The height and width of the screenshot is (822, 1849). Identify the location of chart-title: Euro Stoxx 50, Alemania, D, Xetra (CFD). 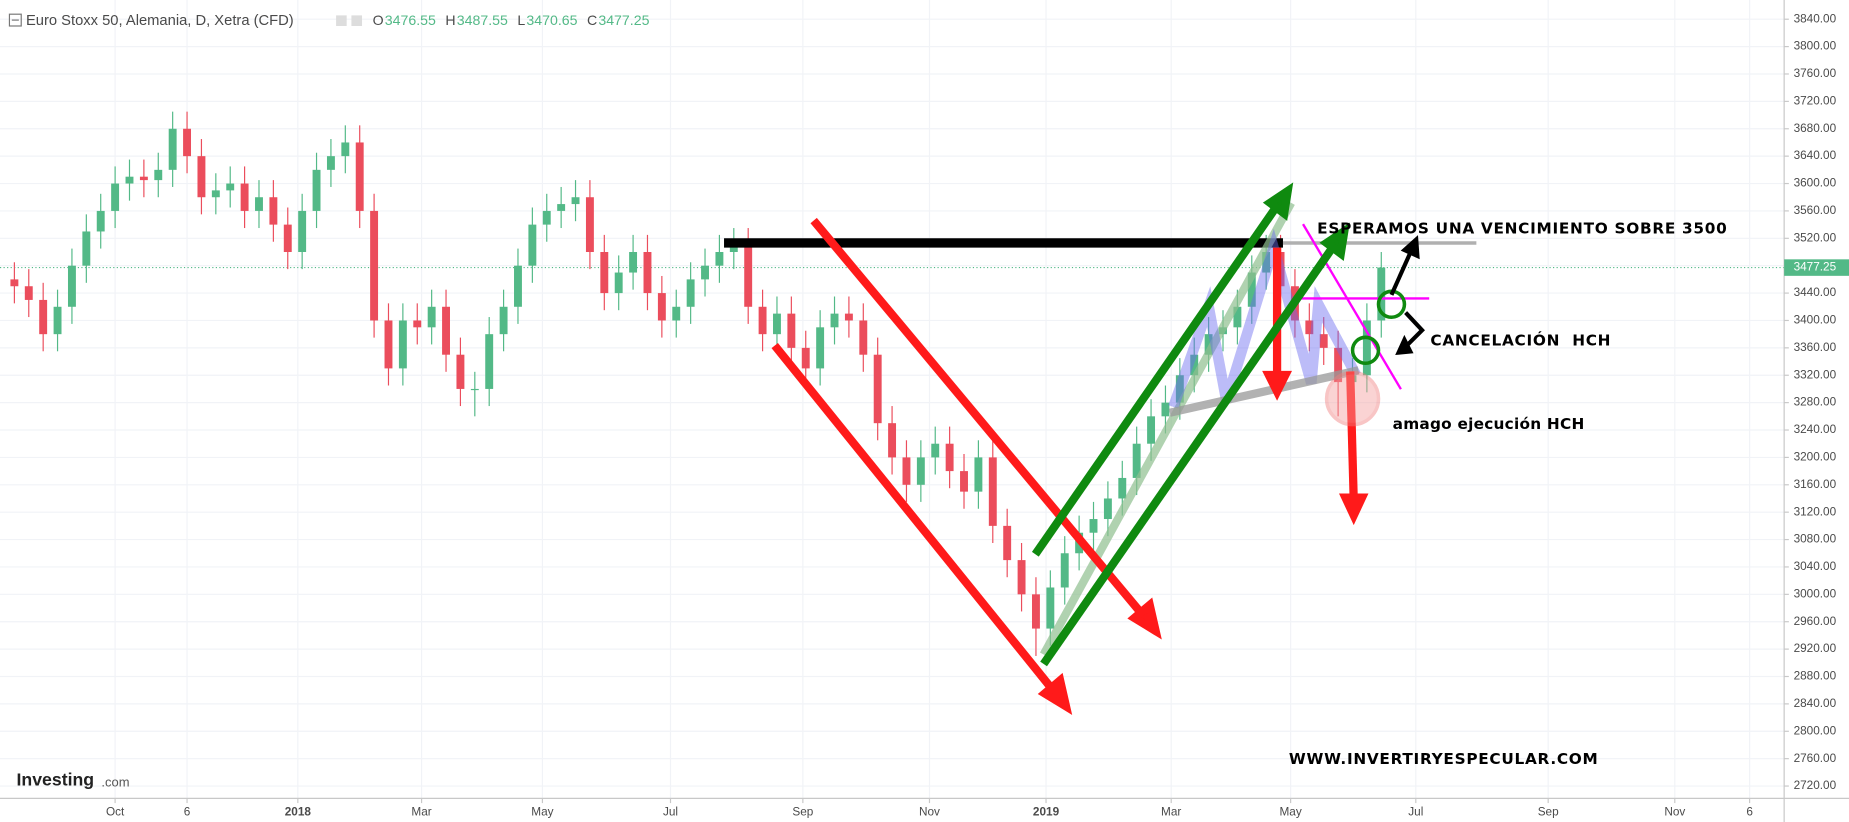
(160, 21).